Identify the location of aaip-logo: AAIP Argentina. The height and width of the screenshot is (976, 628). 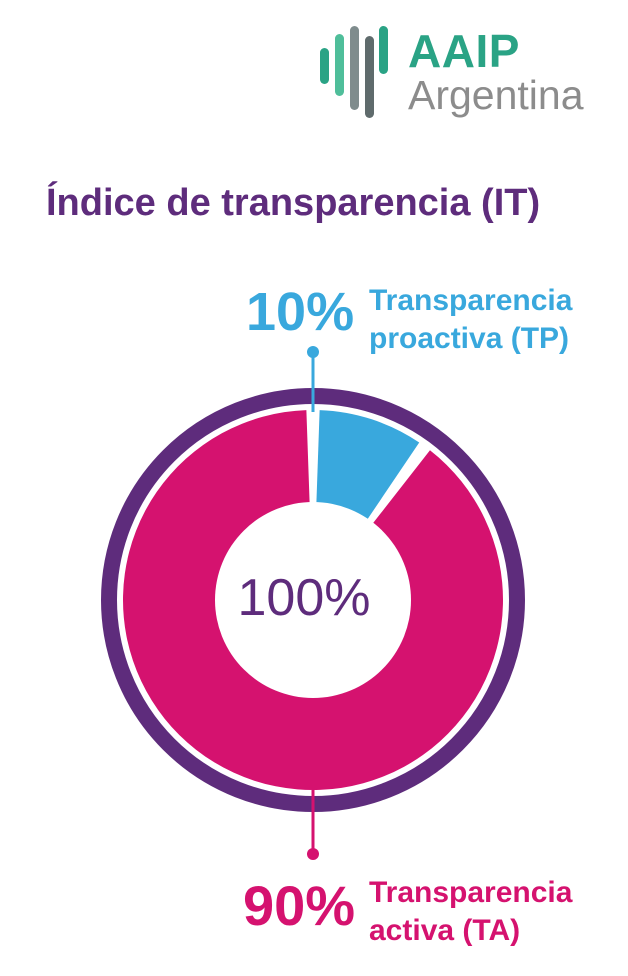
(464, 72).